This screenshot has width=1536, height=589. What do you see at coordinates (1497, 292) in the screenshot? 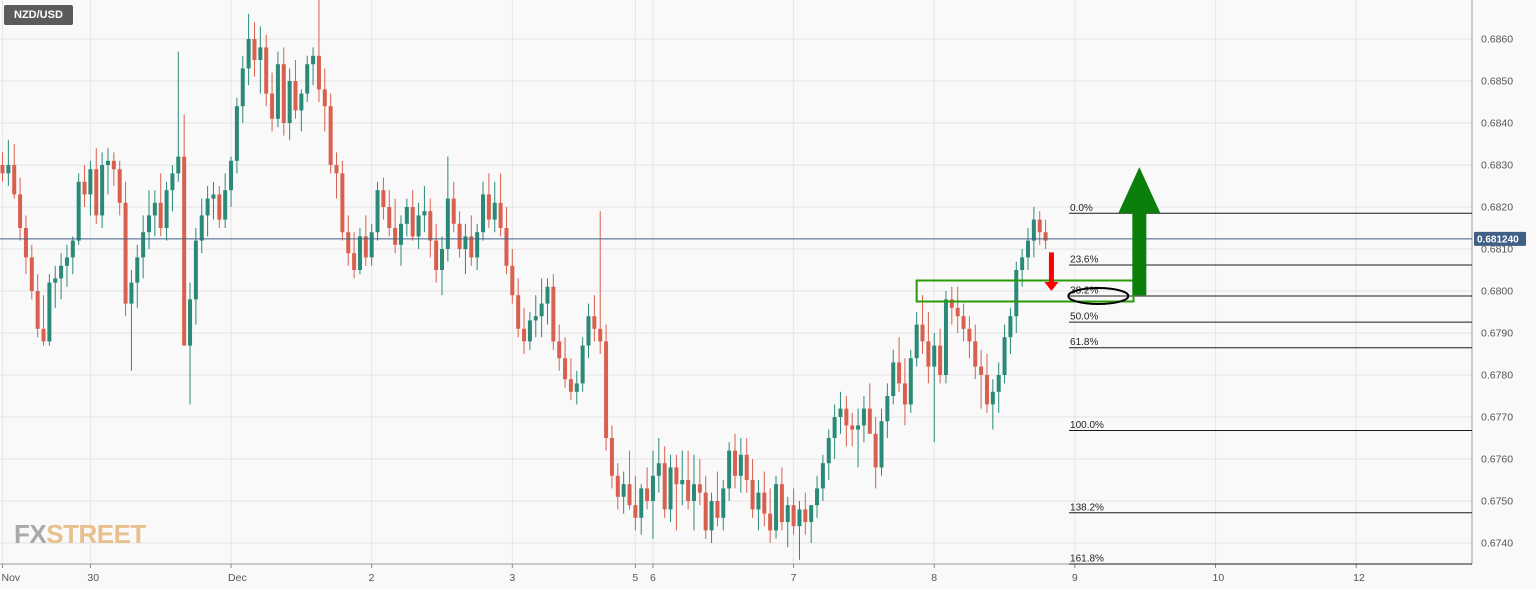
I see `y-tick-label: 0.6800` at bounding box center [1497, 292].